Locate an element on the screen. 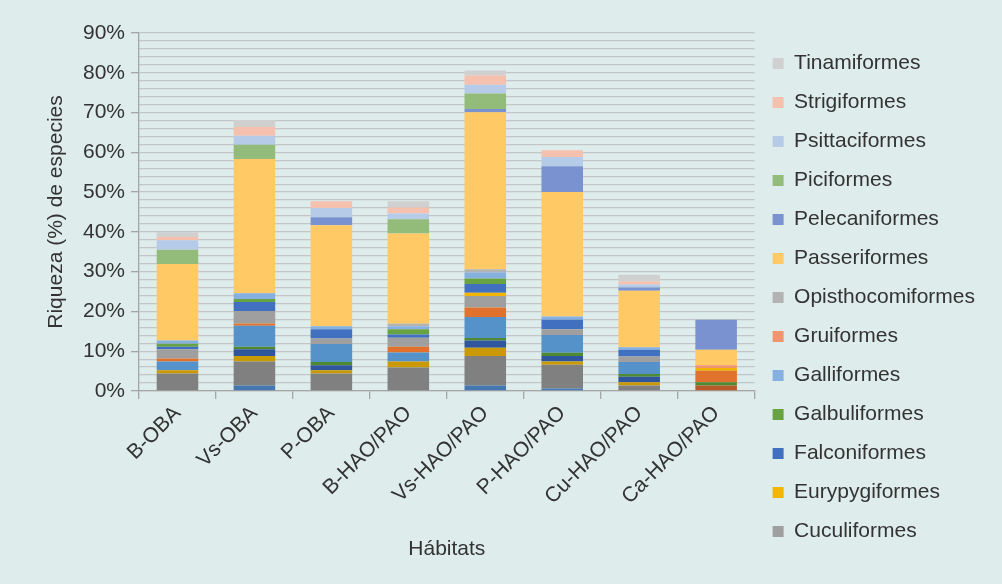 This screenshot has width=1002, height=584. y-tick-label: 90% is located at coordinates (103, 31).